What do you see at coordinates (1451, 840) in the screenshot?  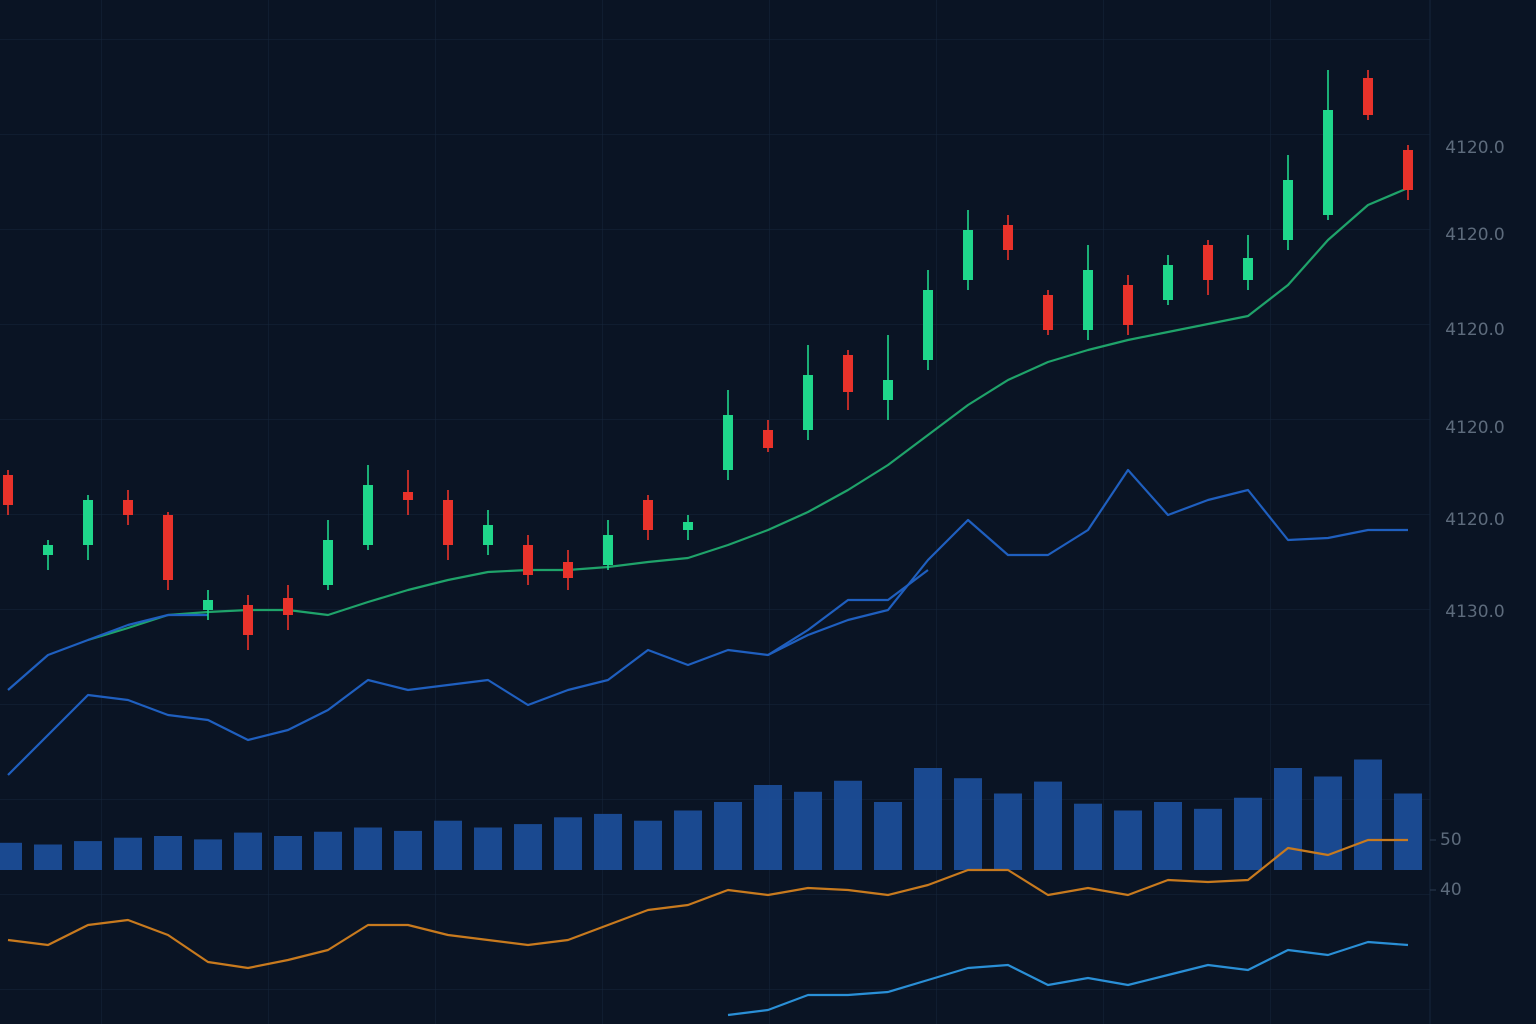 I see `y-tick-label: 50` at bounding box center [1451, 840].